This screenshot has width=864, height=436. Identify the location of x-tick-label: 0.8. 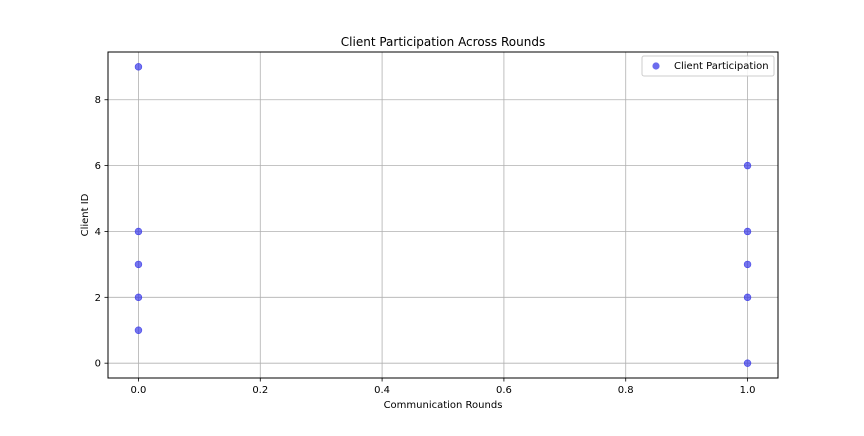
(626, 390).